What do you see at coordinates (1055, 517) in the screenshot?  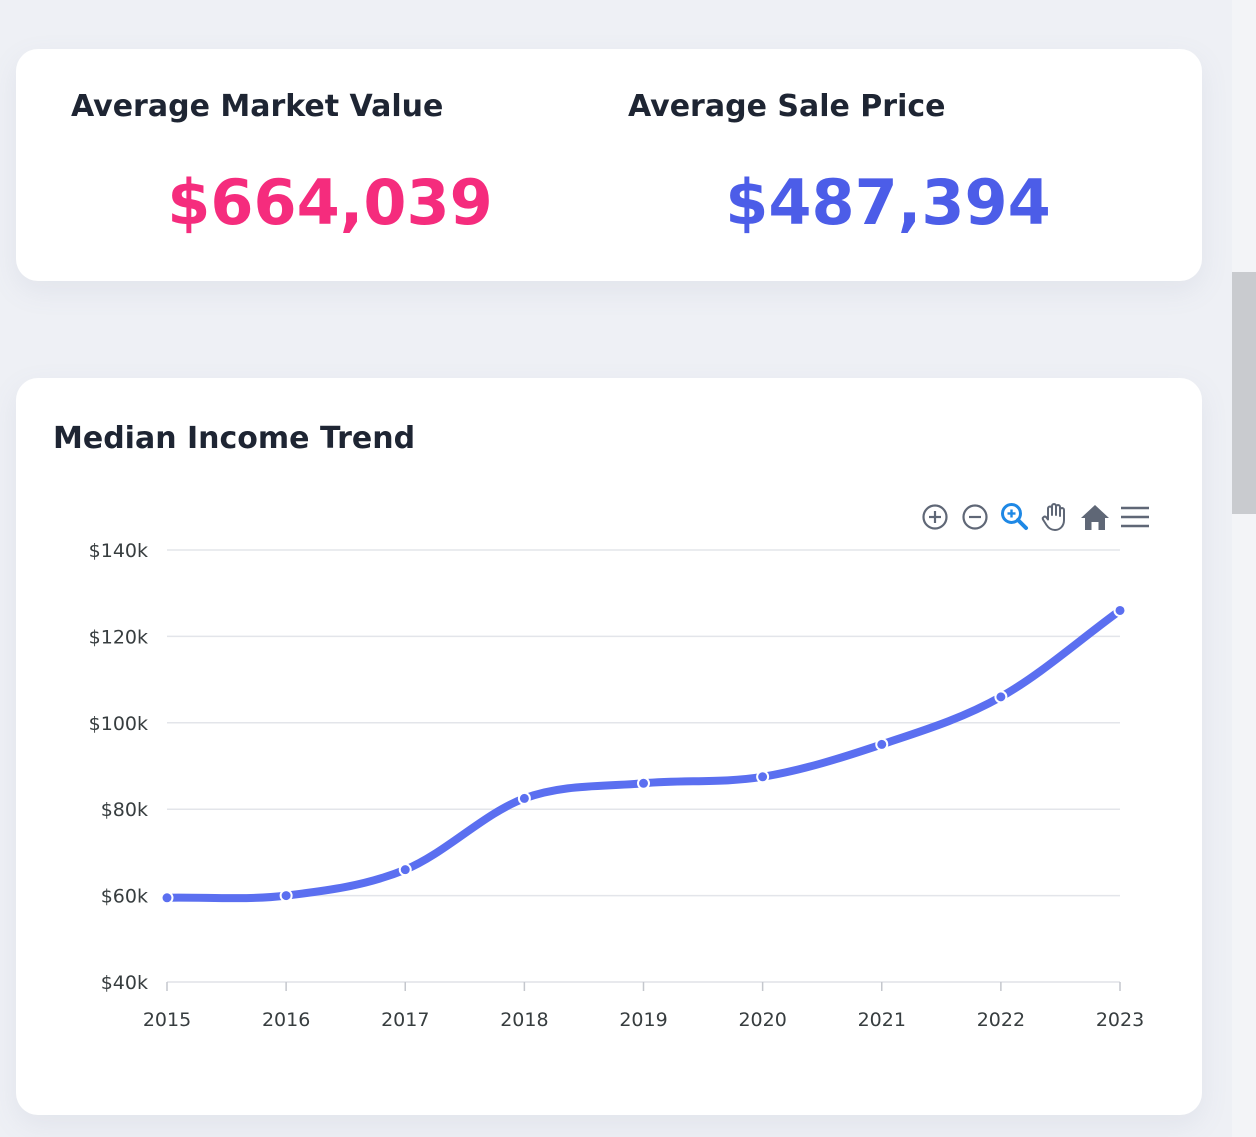 I see `pan-hand-icon` at bounding box center [1055, 517].